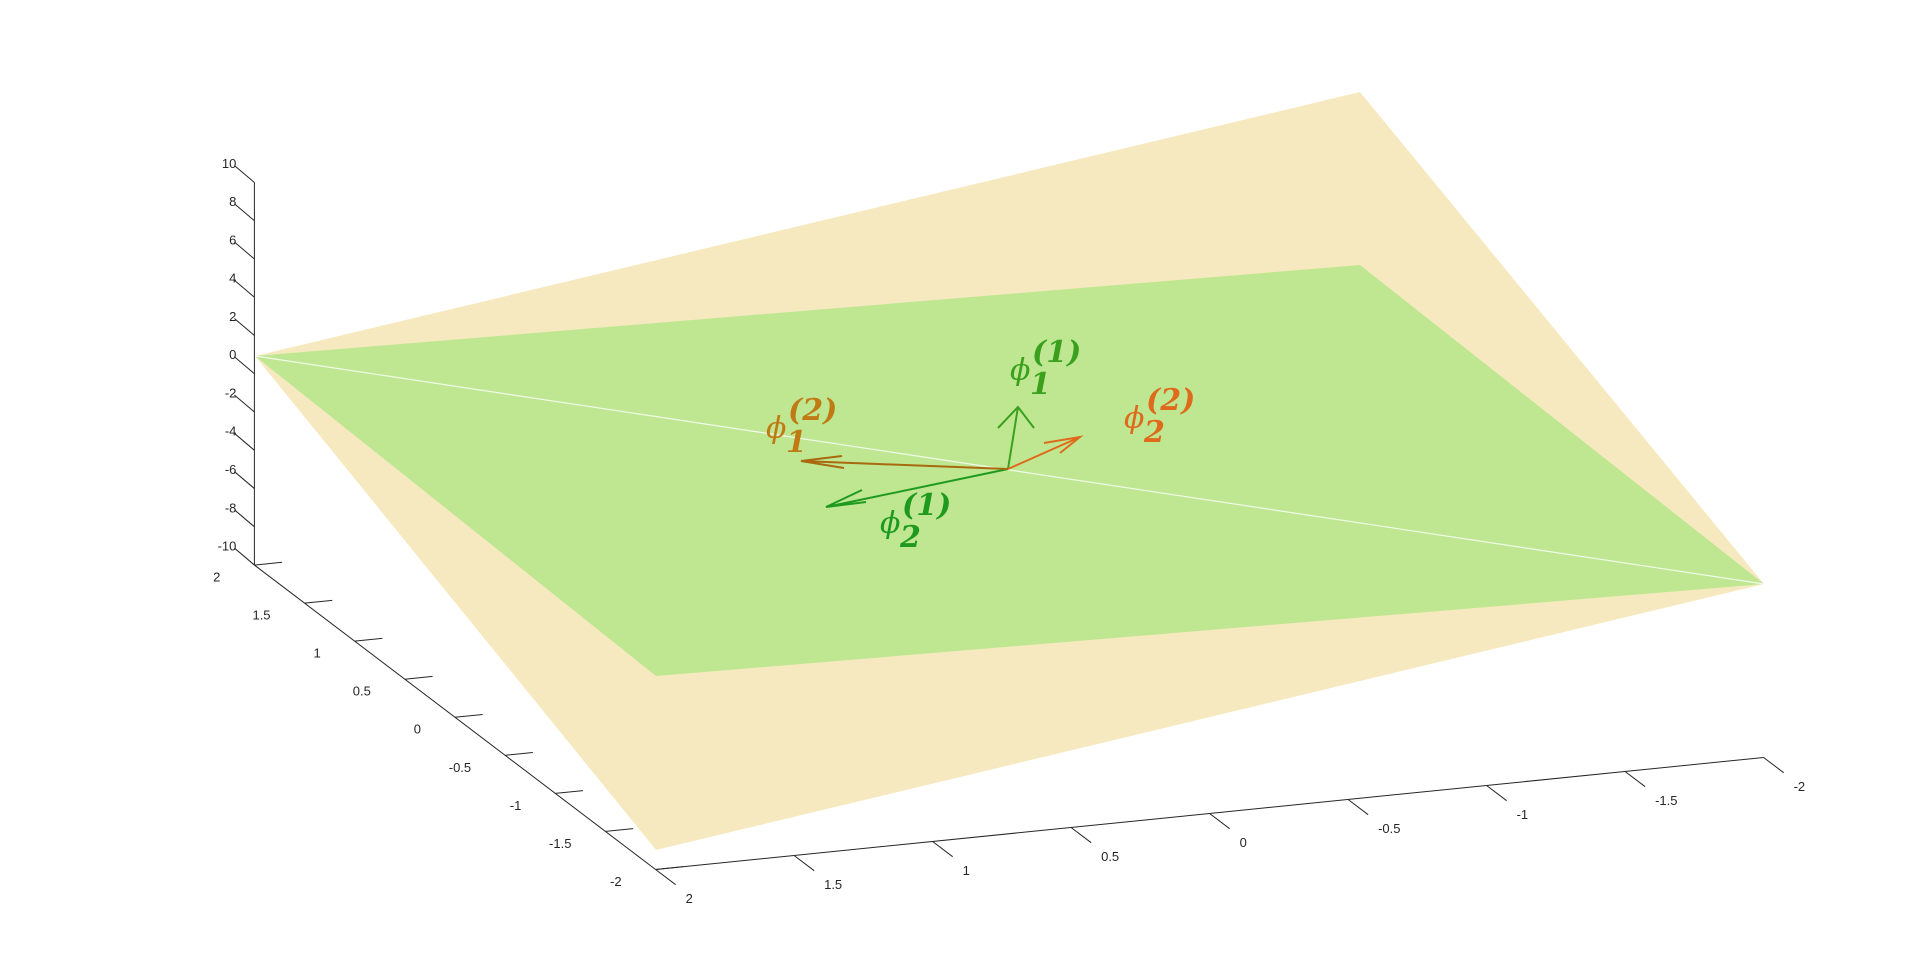 The height and width of the screenshot is (963, 1920). I want to click on x-tick-label: 0.5, so click(1110, 856).